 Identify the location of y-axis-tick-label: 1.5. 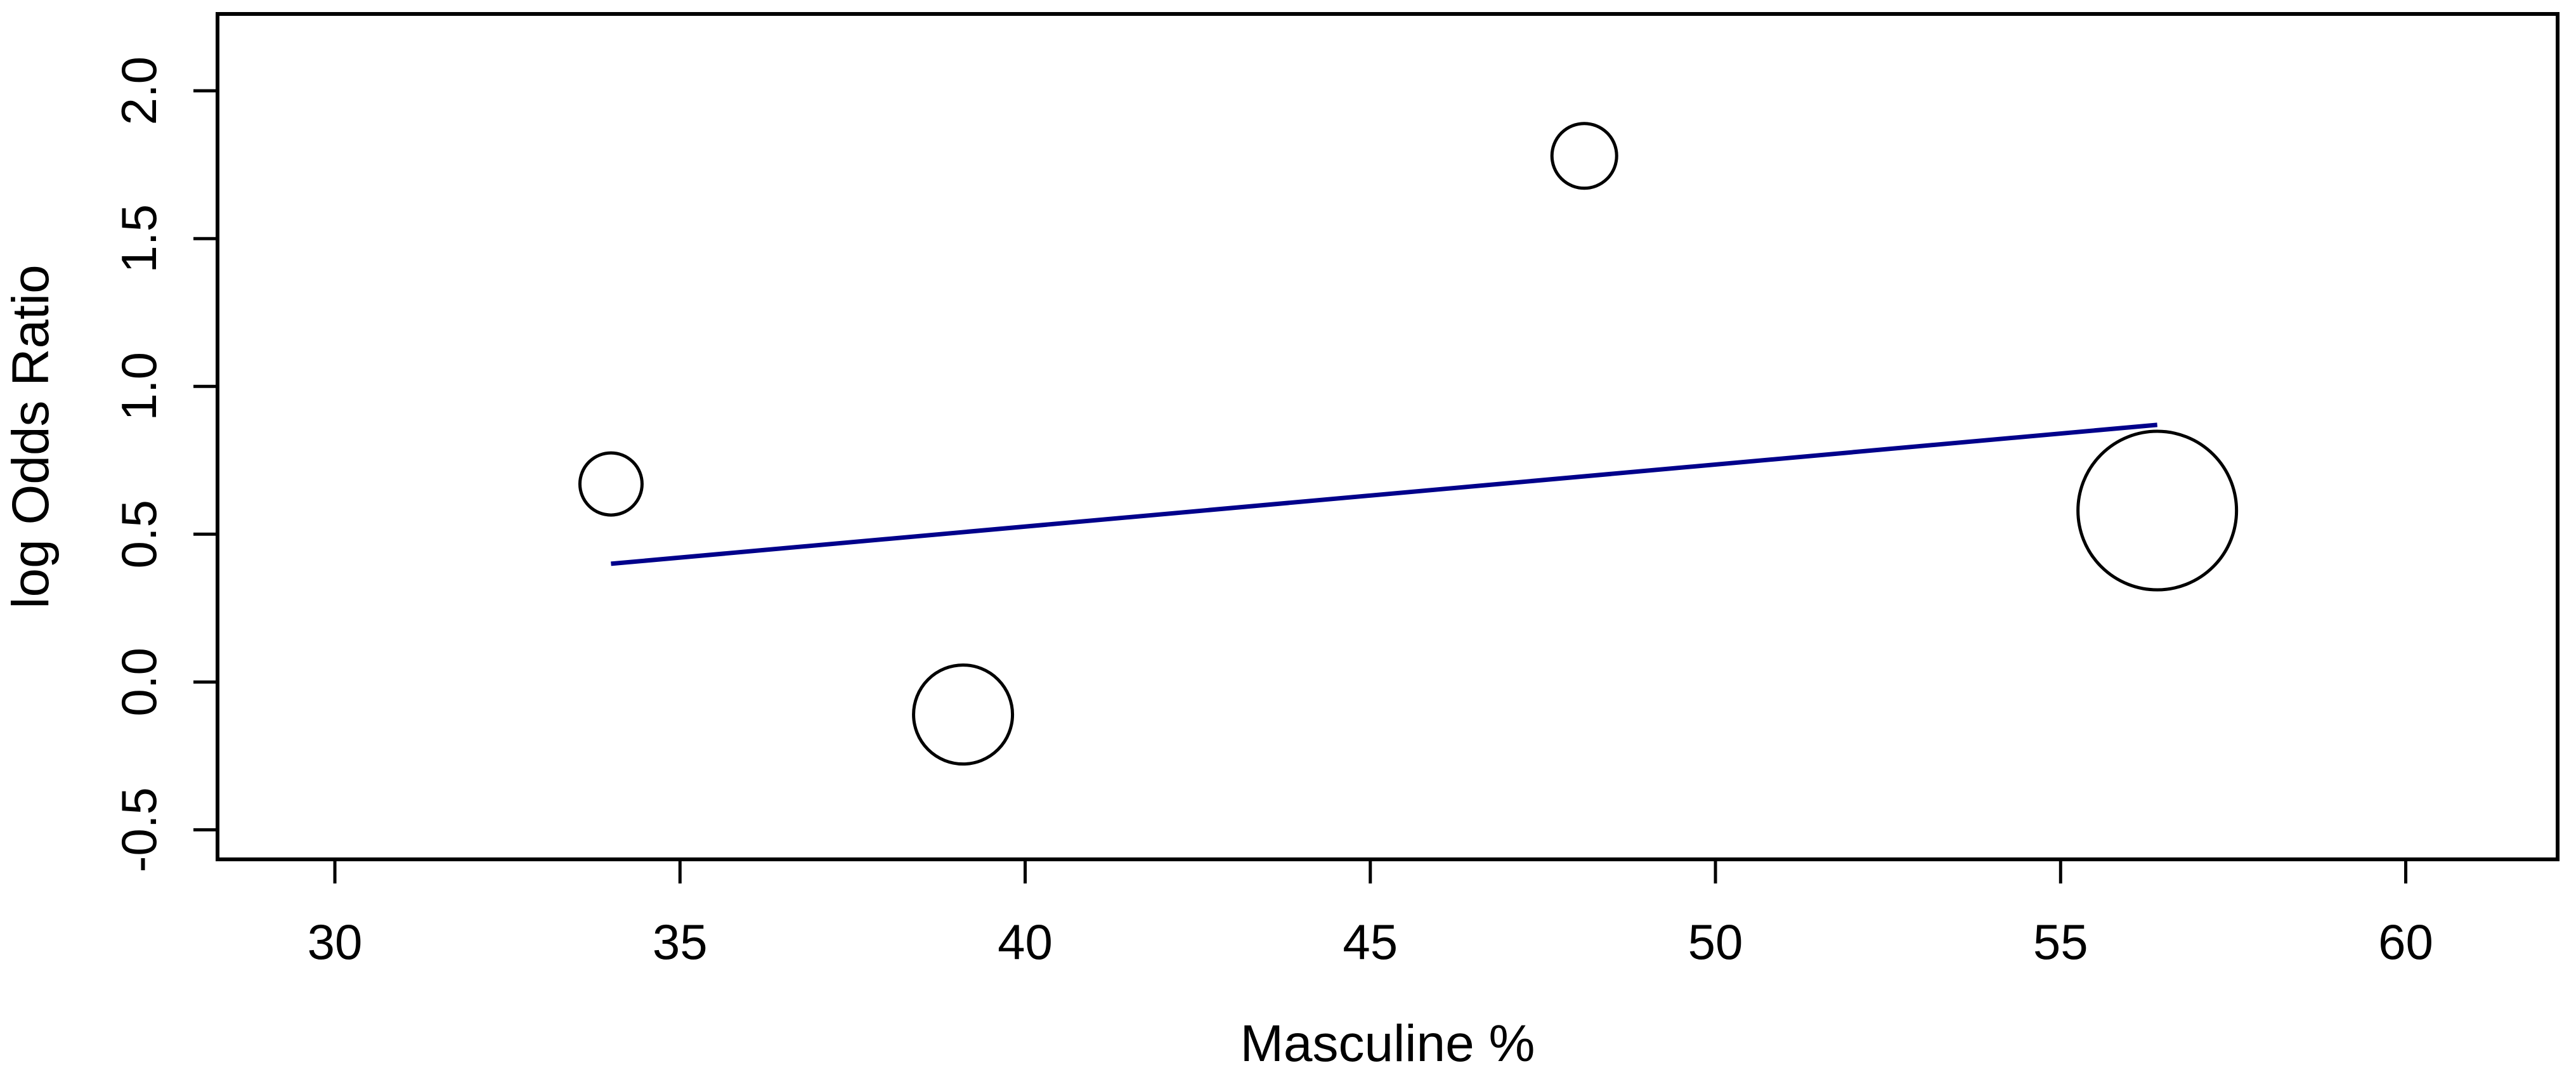
(139, 238).